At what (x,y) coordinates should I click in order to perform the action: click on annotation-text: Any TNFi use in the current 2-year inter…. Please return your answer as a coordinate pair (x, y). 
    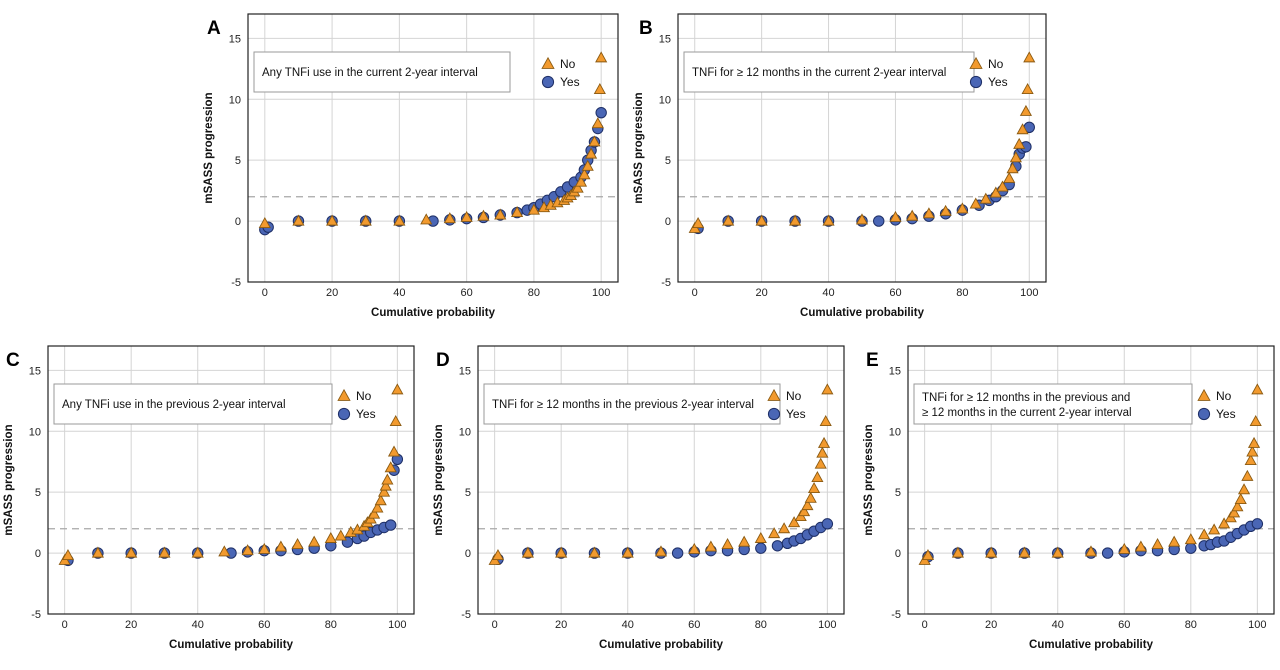
    Looking at the image, I should click on (370, 73).